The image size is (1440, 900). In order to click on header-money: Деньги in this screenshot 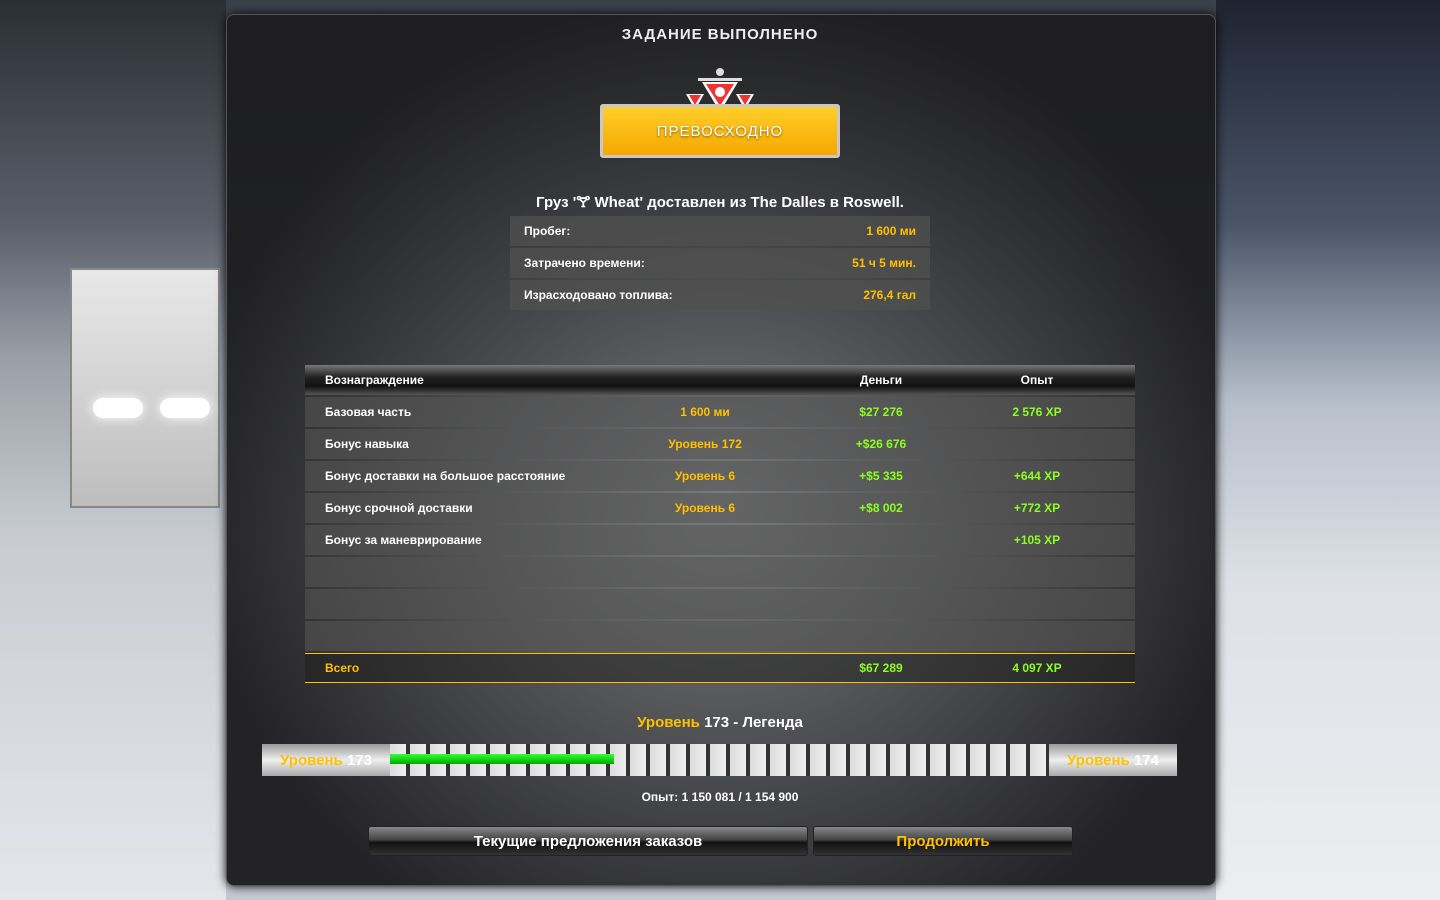, I will do `click(881, 380)`.